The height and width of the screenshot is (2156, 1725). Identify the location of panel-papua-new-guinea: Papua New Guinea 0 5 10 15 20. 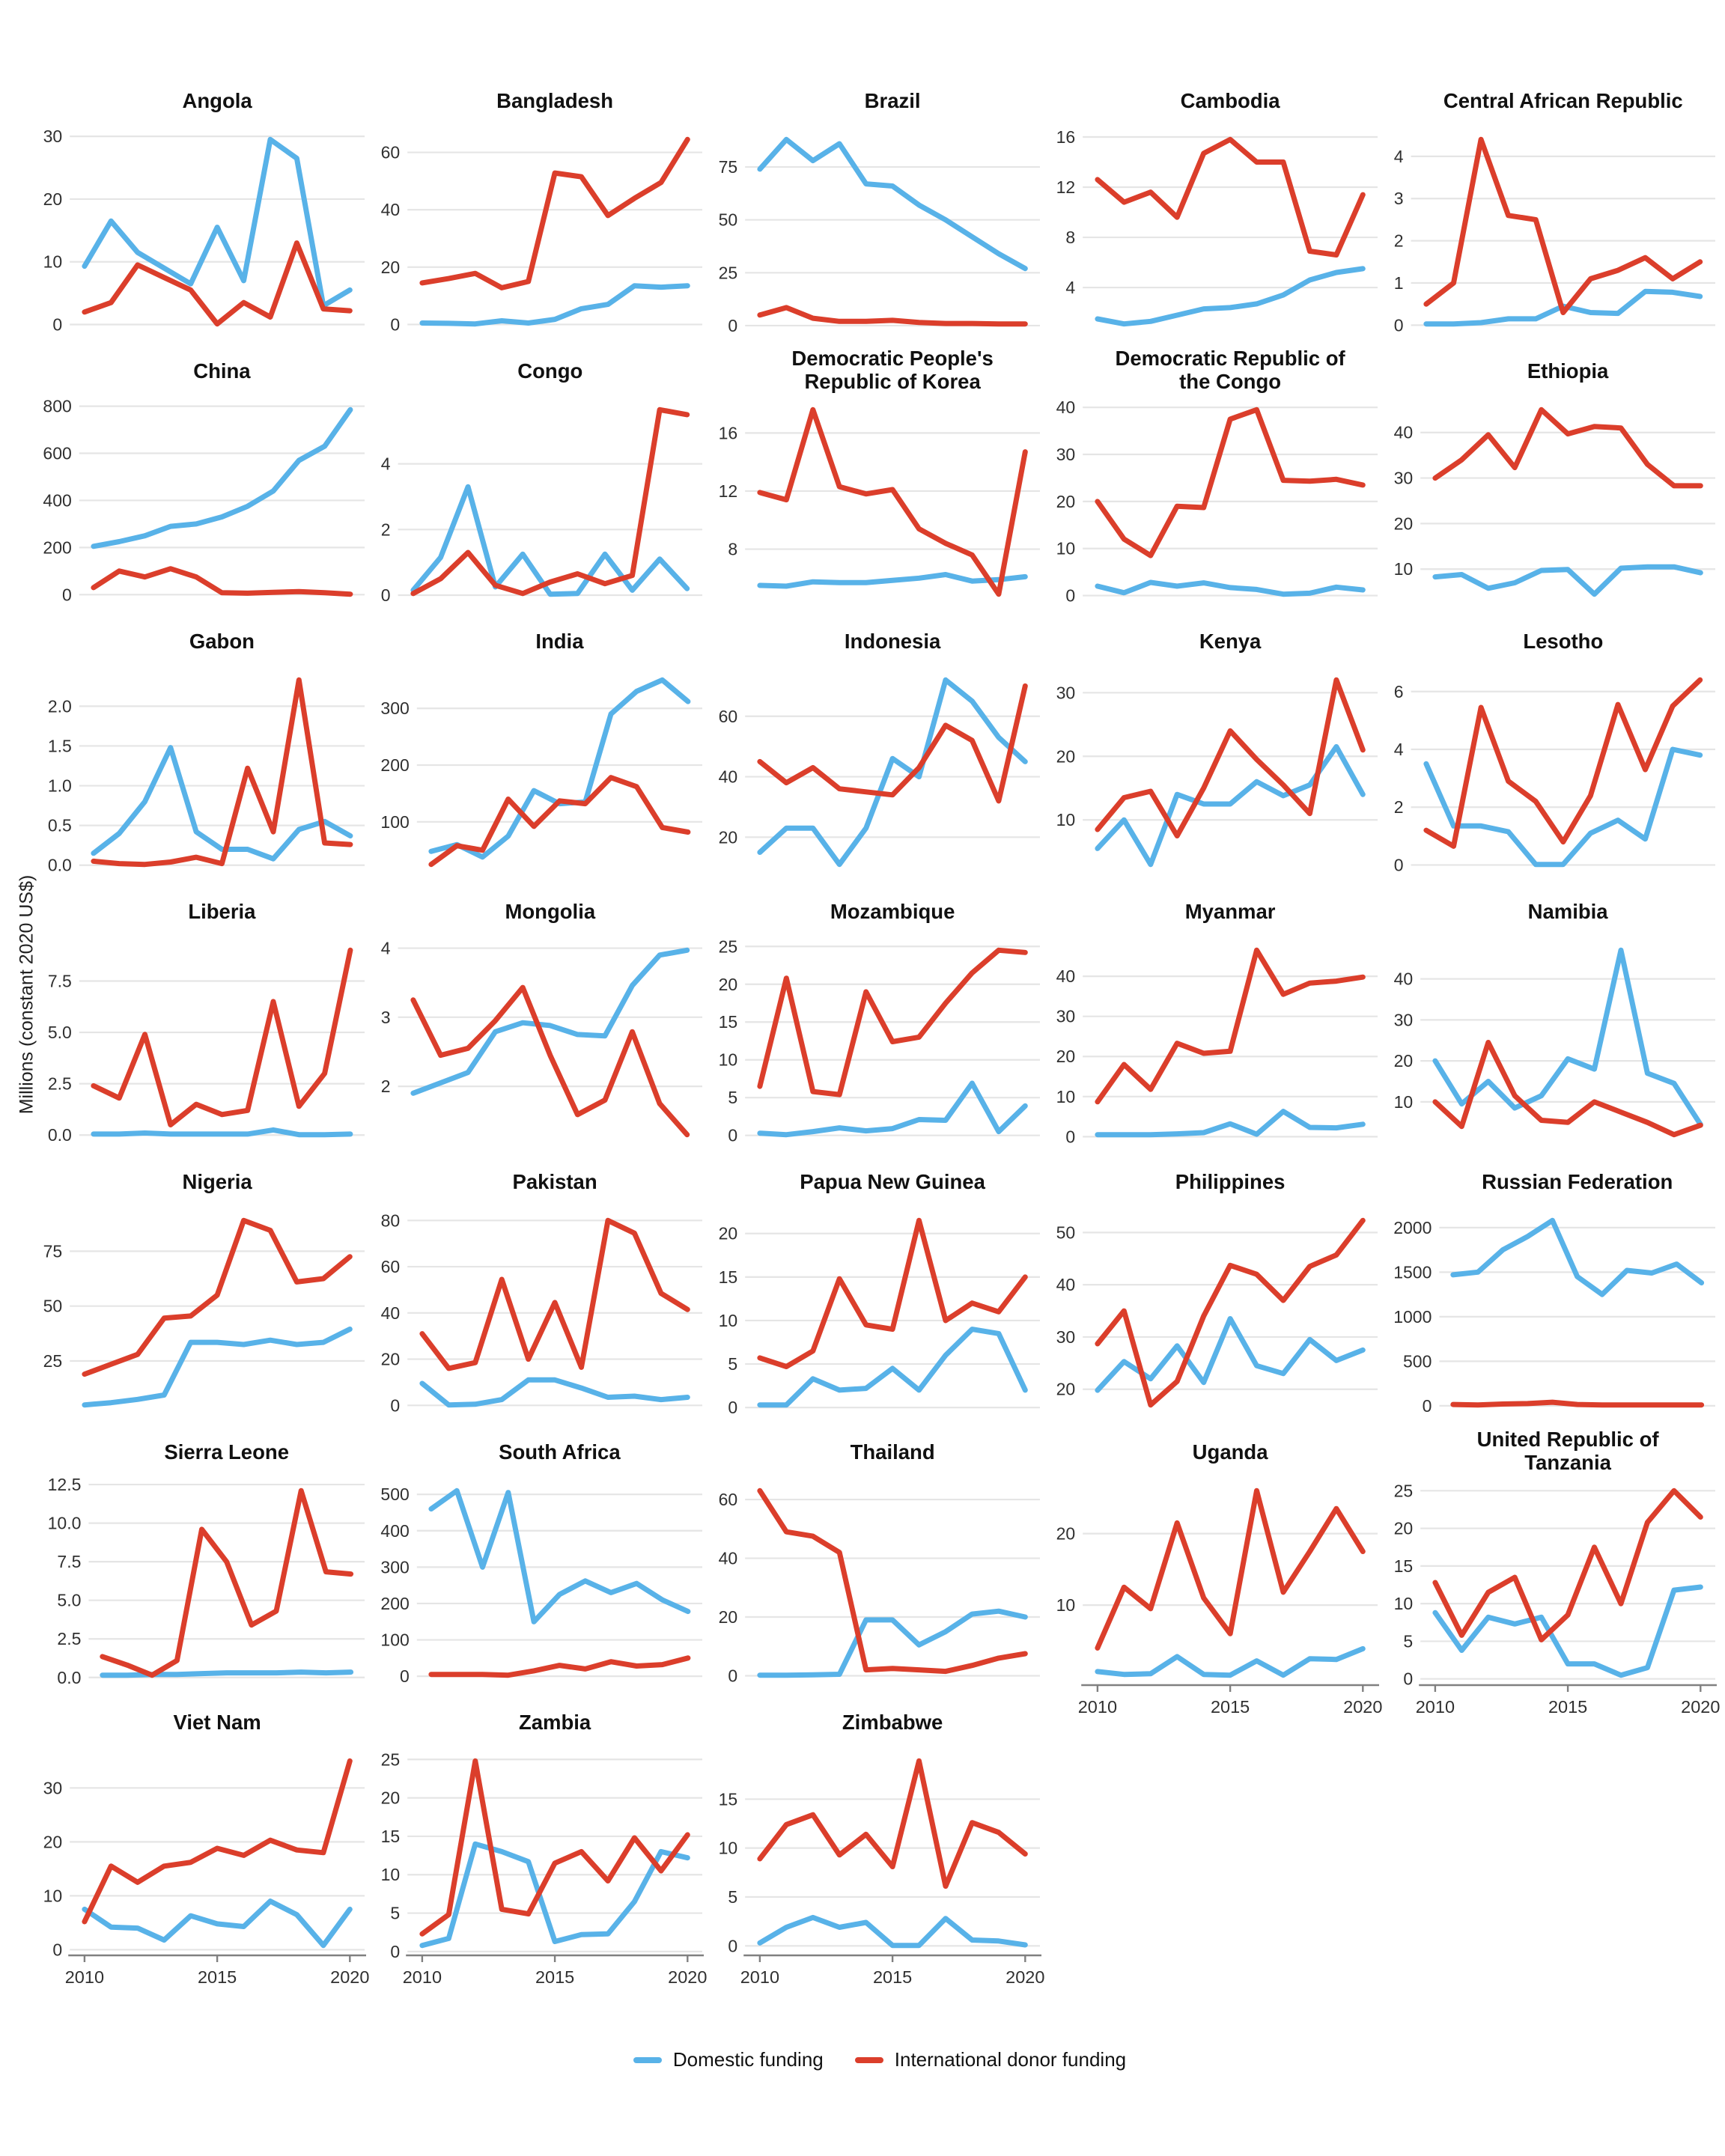
(878, 1291).